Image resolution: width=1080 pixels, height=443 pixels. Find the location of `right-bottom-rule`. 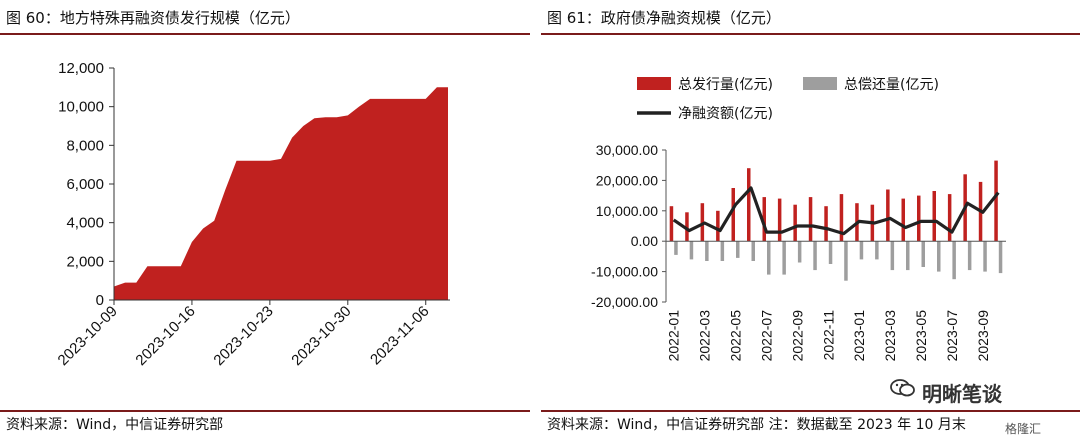

right-bottom-rule is located at coordinates (810, 411).